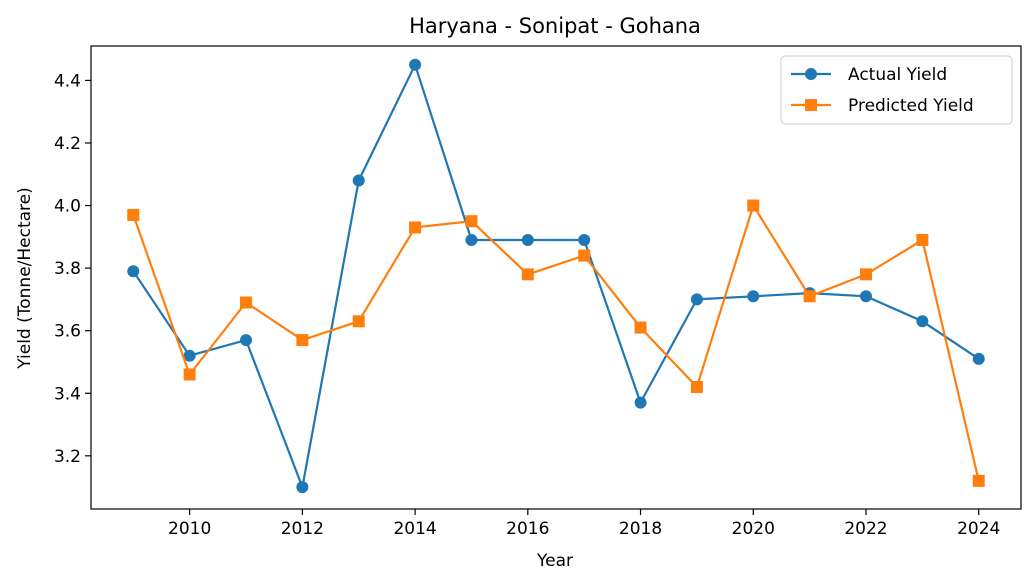 The height and width of the screenshot is (586, 1036). I want to click on y-tick-label: 3.2, so click(67, 457).